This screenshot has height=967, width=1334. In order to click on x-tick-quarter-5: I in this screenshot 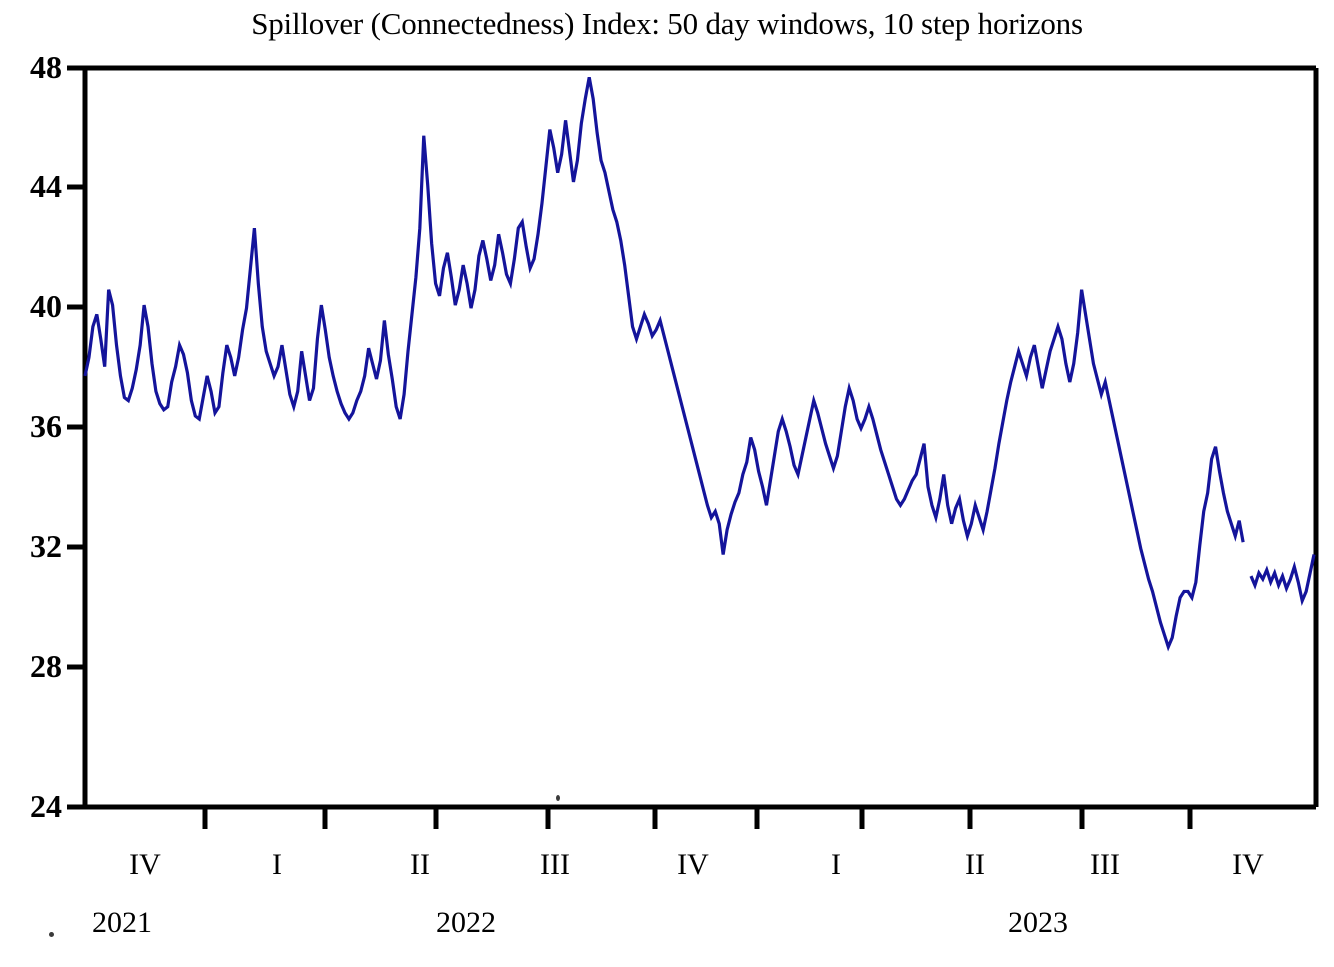, I will do `click(836, 864)`.